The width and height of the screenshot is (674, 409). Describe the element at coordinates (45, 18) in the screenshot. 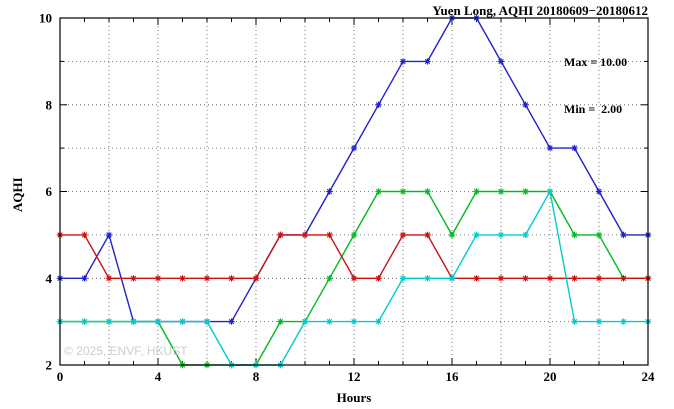

I see `y-tick-label: 10` at that location.